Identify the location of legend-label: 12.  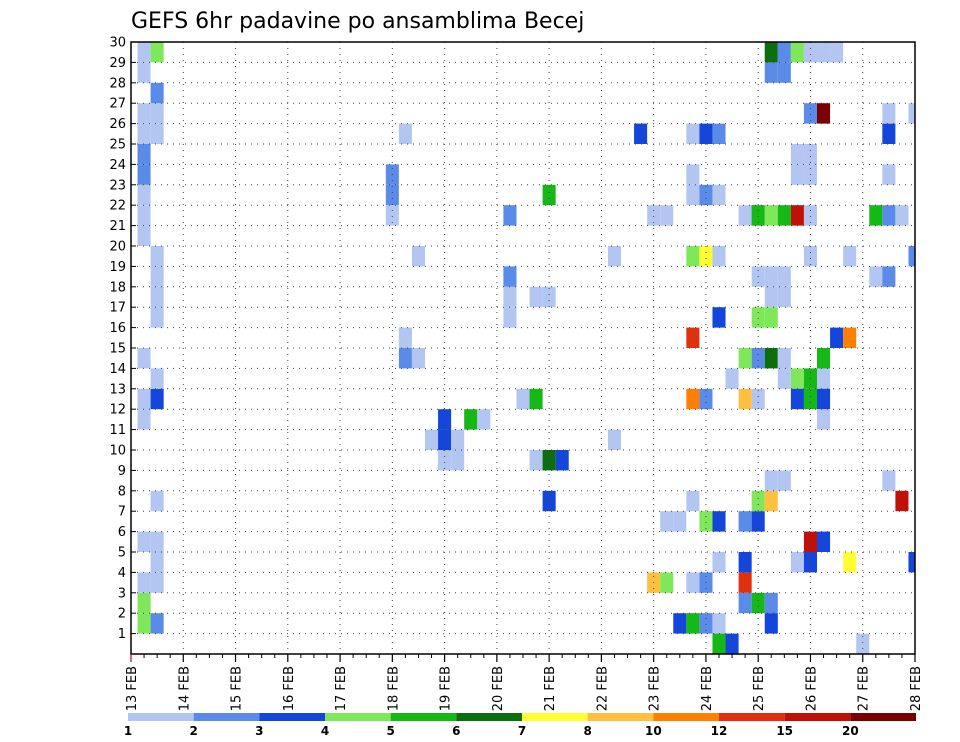
(719, 731).